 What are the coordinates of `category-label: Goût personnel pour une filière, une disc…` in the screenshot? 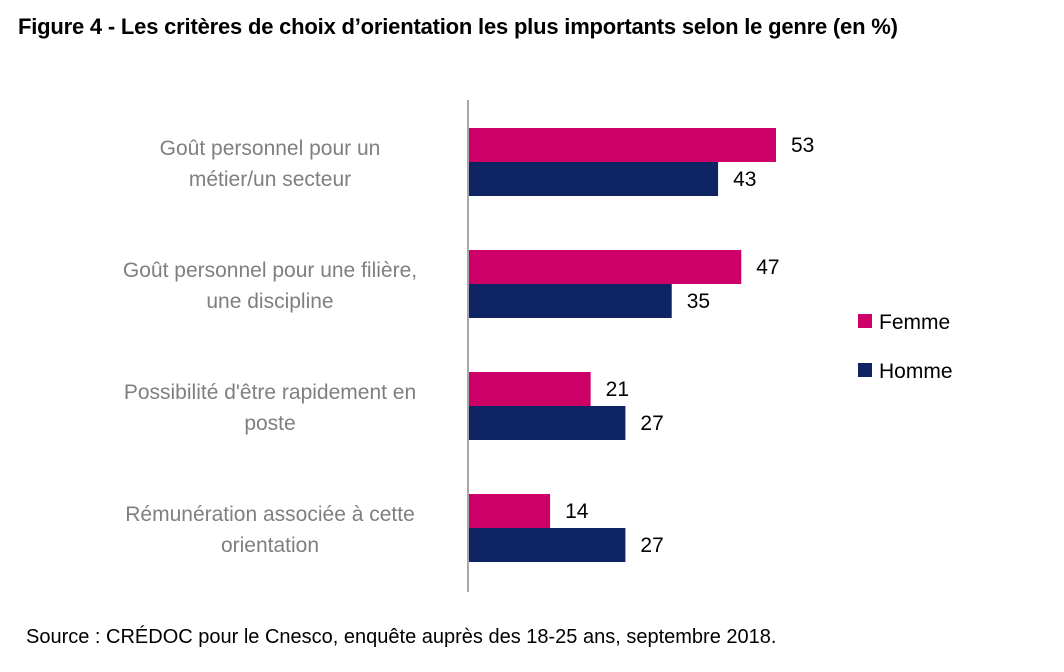 It's located at (270, 286).